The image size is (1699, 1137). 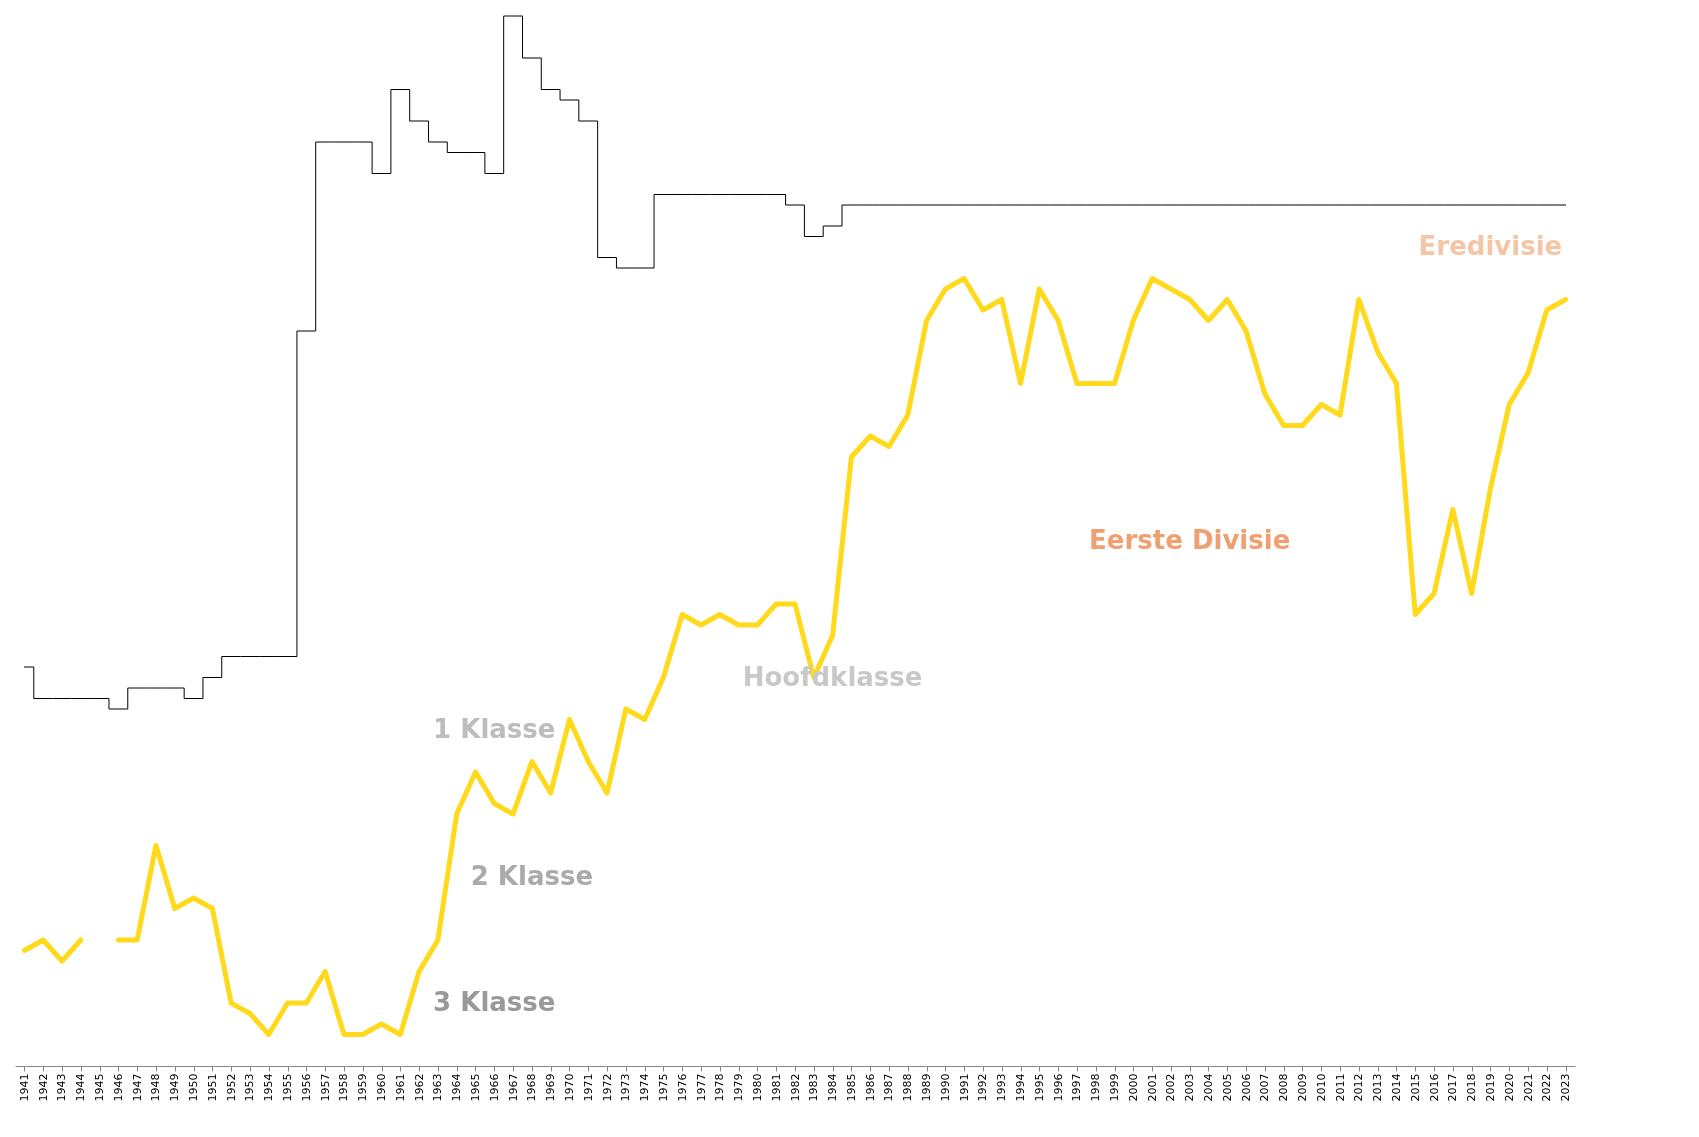 What do you see at coordinates (739, 1087) in the screenshot?
I see `x-tick-label: 1979` at bounding box center [739, 1087].